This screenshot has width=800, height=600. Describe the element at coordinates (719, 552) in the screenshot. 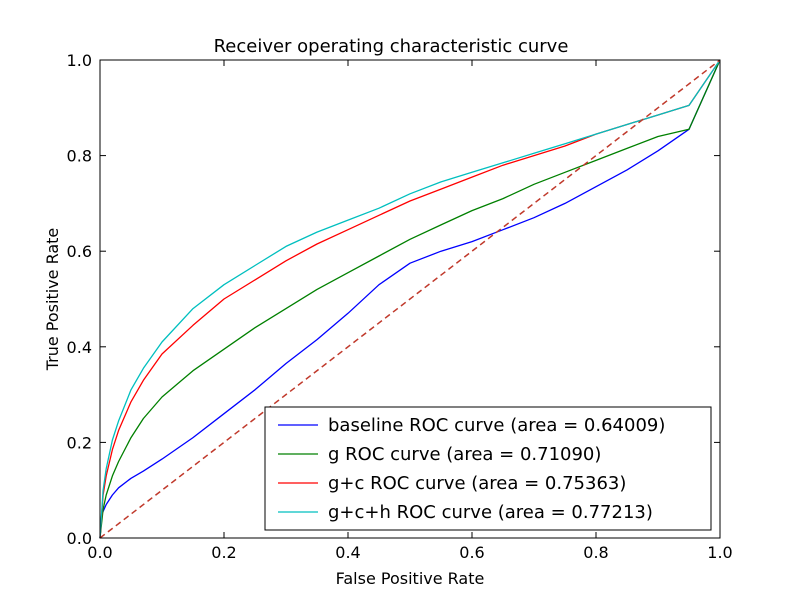

I see `x-tick-label: 1.0` at that location.